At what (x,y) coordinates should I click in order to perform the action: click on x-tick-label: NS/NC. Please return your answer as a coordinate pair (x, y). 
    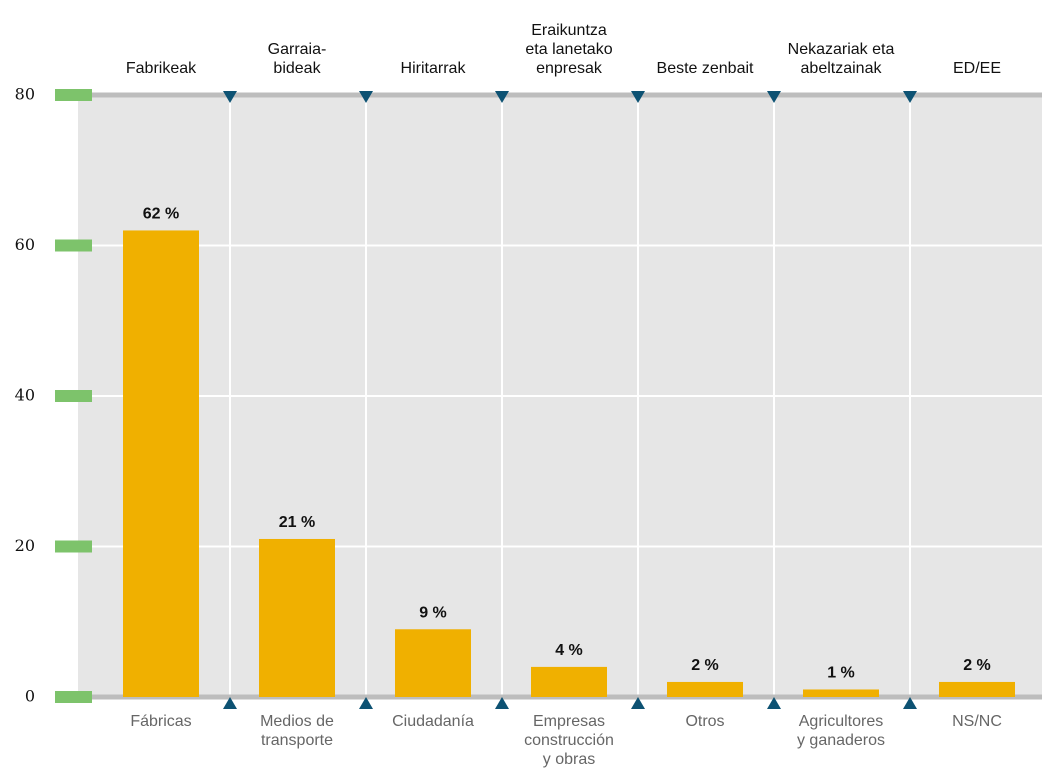
    Looking at the image, I should click on (977, 721).